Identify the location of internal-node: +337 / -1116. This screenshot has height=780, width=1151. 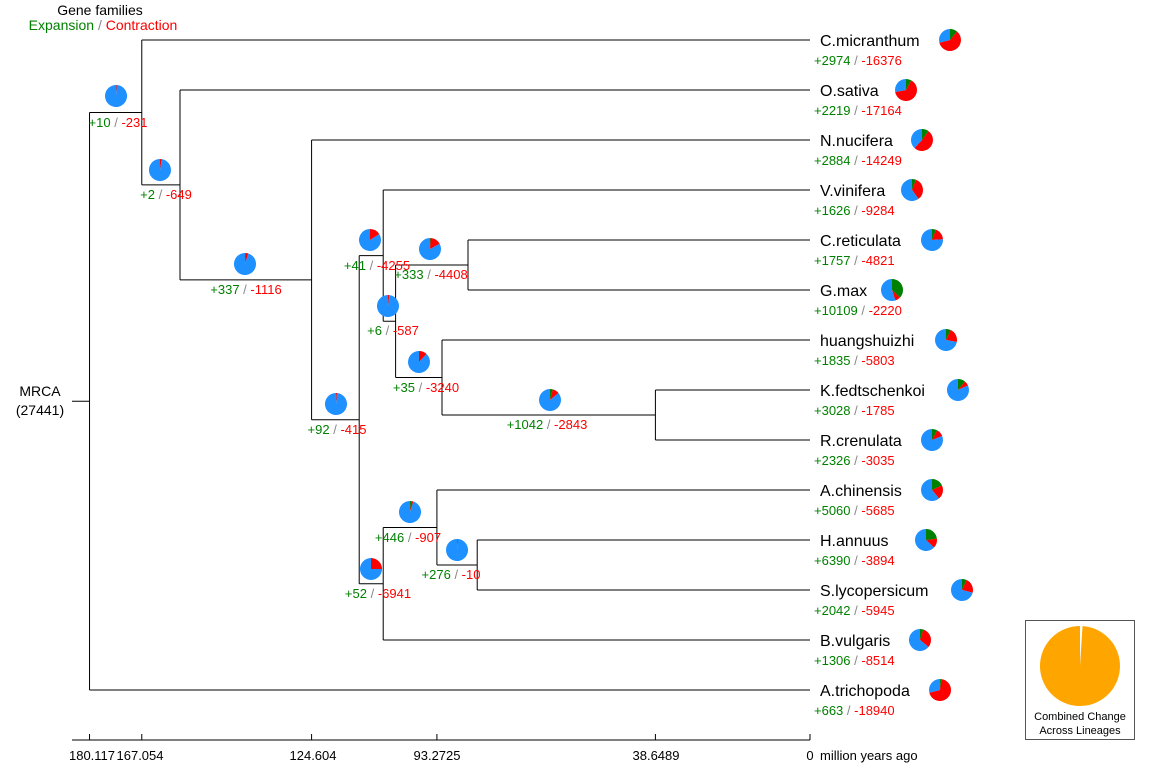
(246, 274).